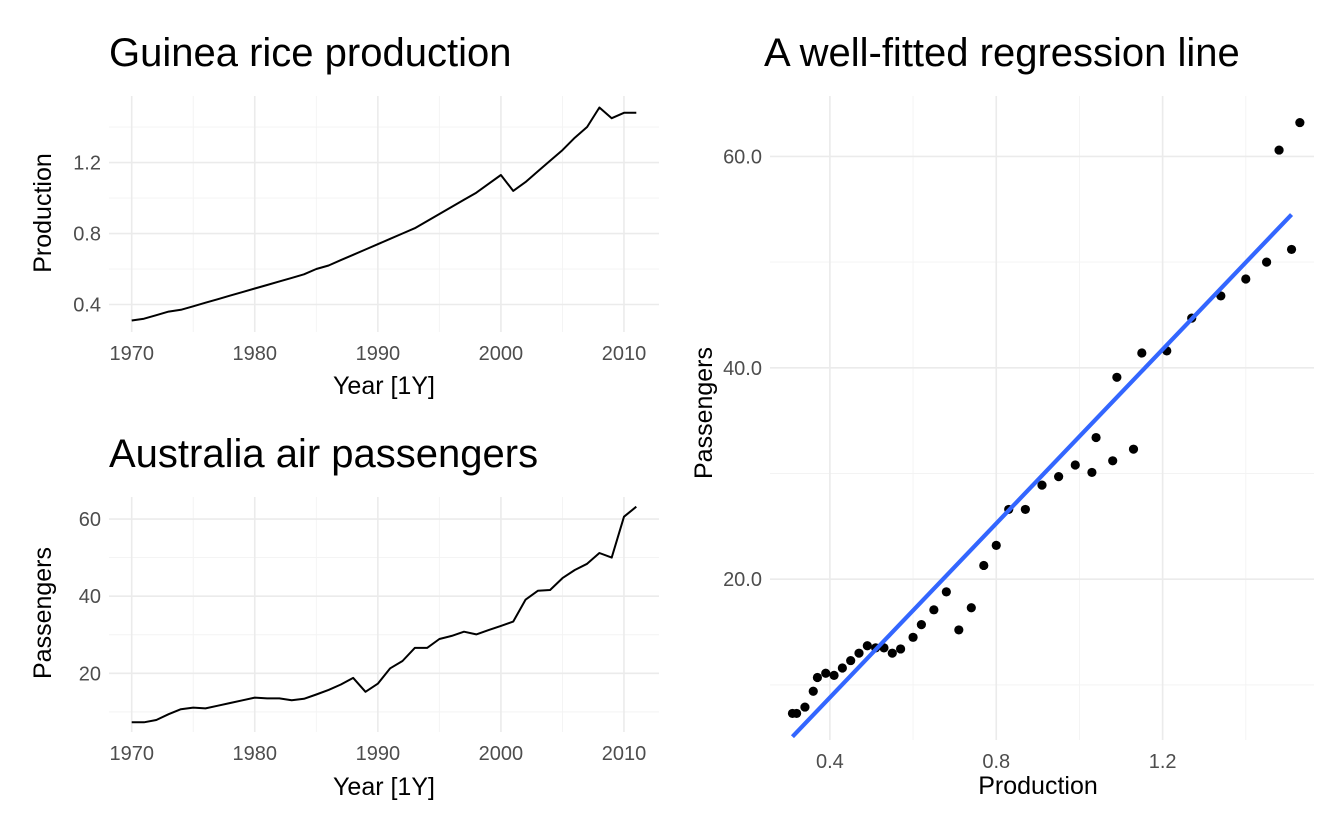  Describe the element at coordinates (384, 614) in the screenshot. I see `air-series-line` at that location.